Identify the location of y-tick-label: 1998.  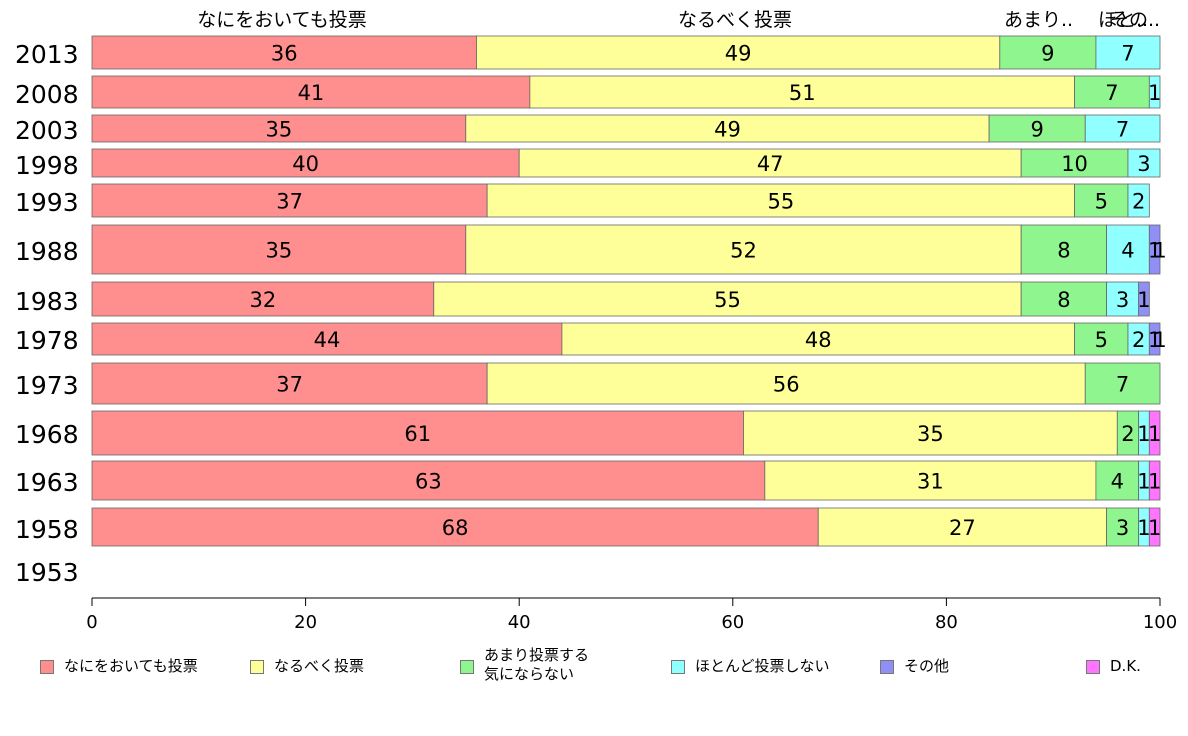
(47, 165).